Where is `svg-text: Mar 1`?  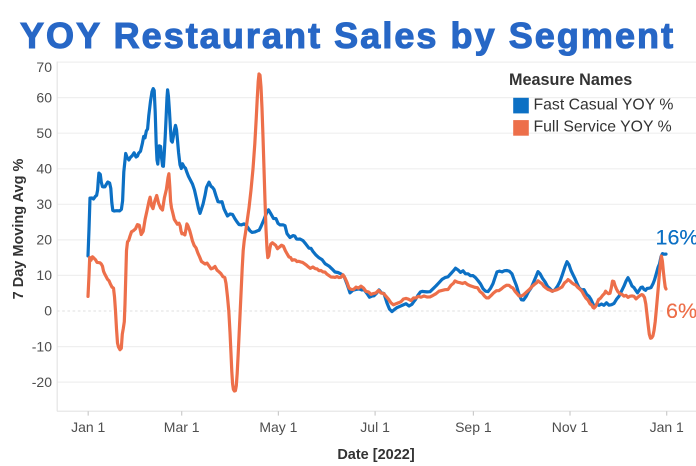 svg-text: Mar 1 is located at coordinates (182, 427).